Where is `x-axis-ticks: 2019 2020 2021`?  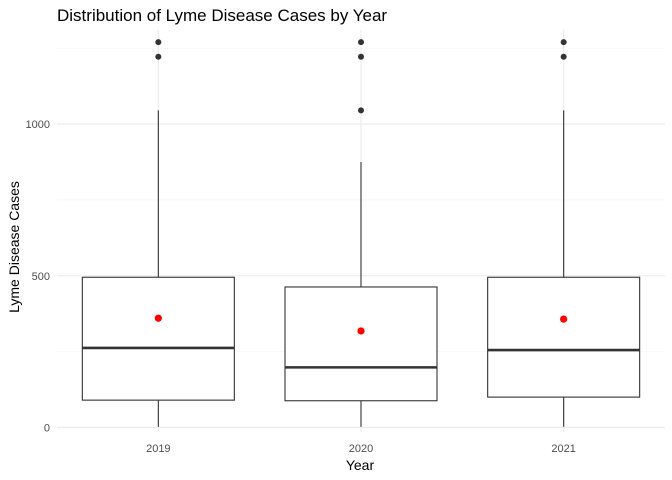
x-axis-ticks: 2019 2020 2021 is located at coordinates (361, 449).